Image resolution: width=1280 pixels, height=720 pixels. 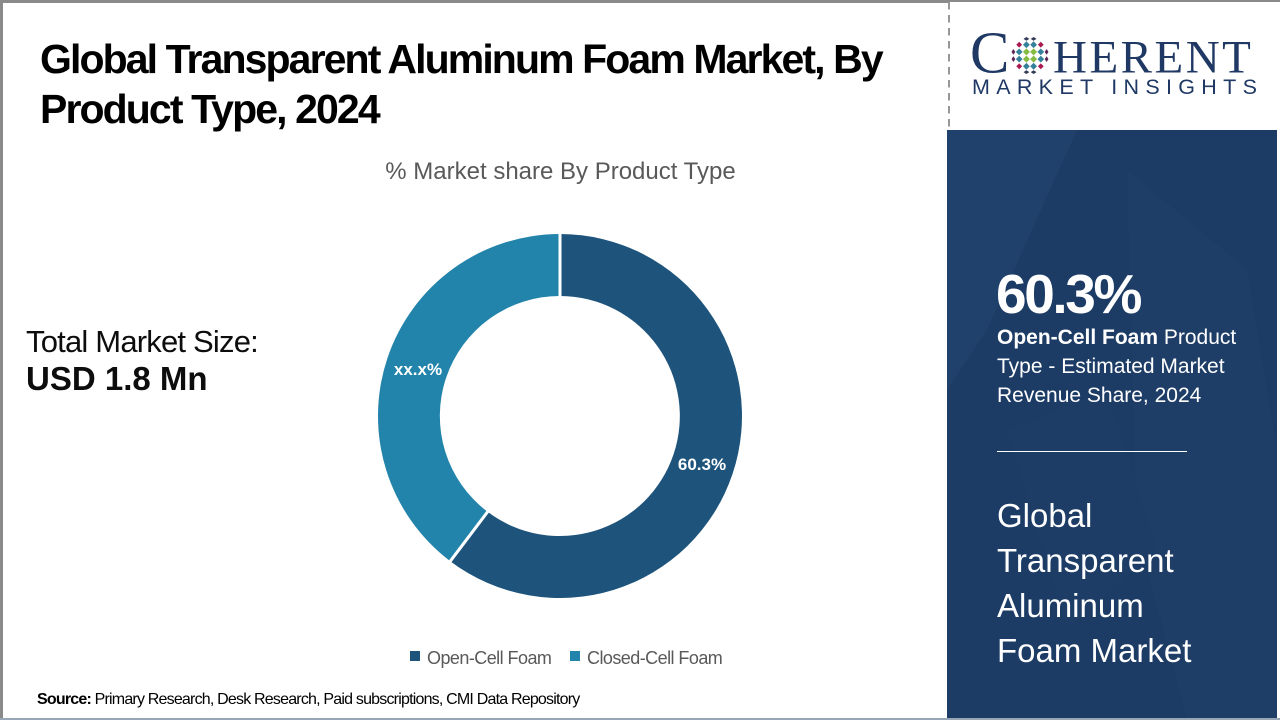 What do you see at coordinates (702, 464) in the screenshot?
I see `svg-text: 60.3%` at bounding box center [702, 464].